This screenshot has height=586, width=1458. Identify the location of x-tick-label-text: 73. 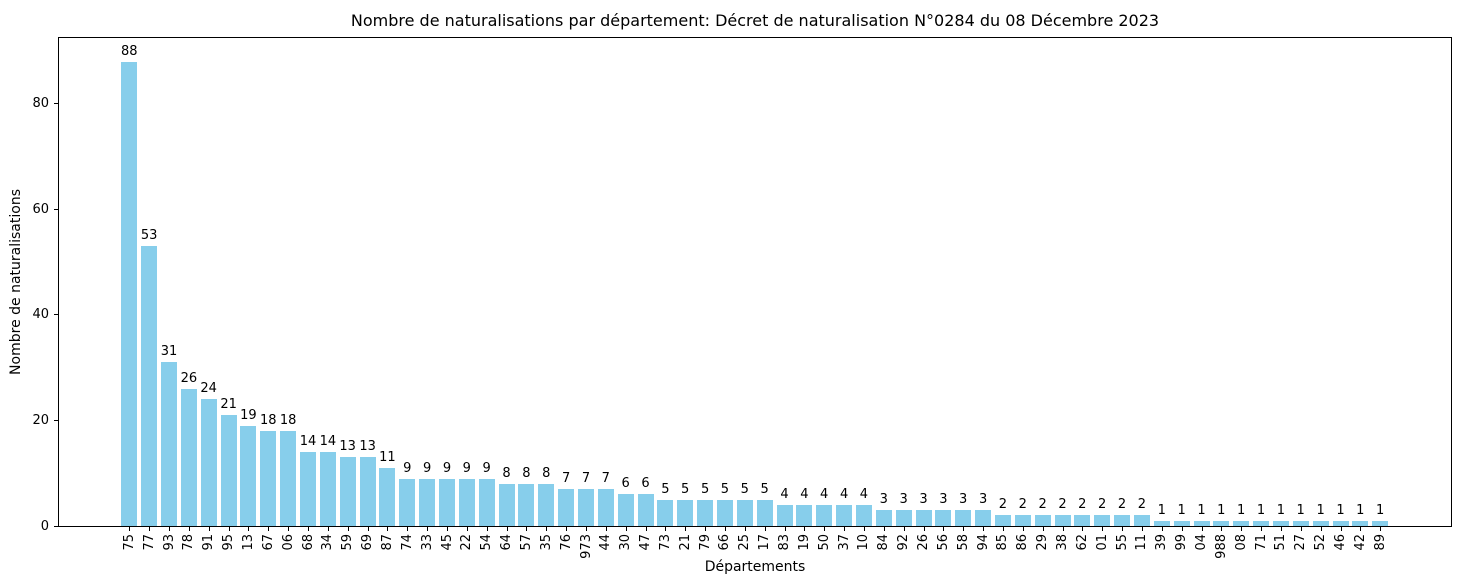
(665, 542).